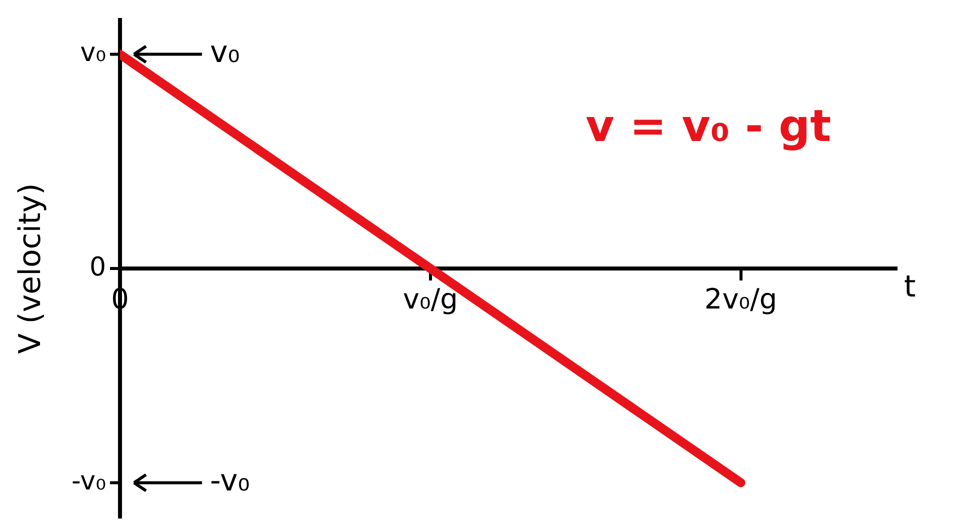 The width and height of the screenshot is (956, 527). Describe the element at coordinates (97, 267) in the screenshot. I see `text: 0` at that location.